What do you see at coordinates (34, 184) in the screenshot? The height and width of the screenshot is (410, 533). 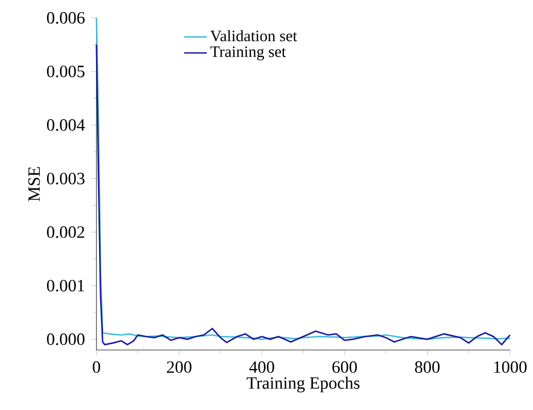 I see `y-axis-title: MSE` at bounding box center [34, 184].